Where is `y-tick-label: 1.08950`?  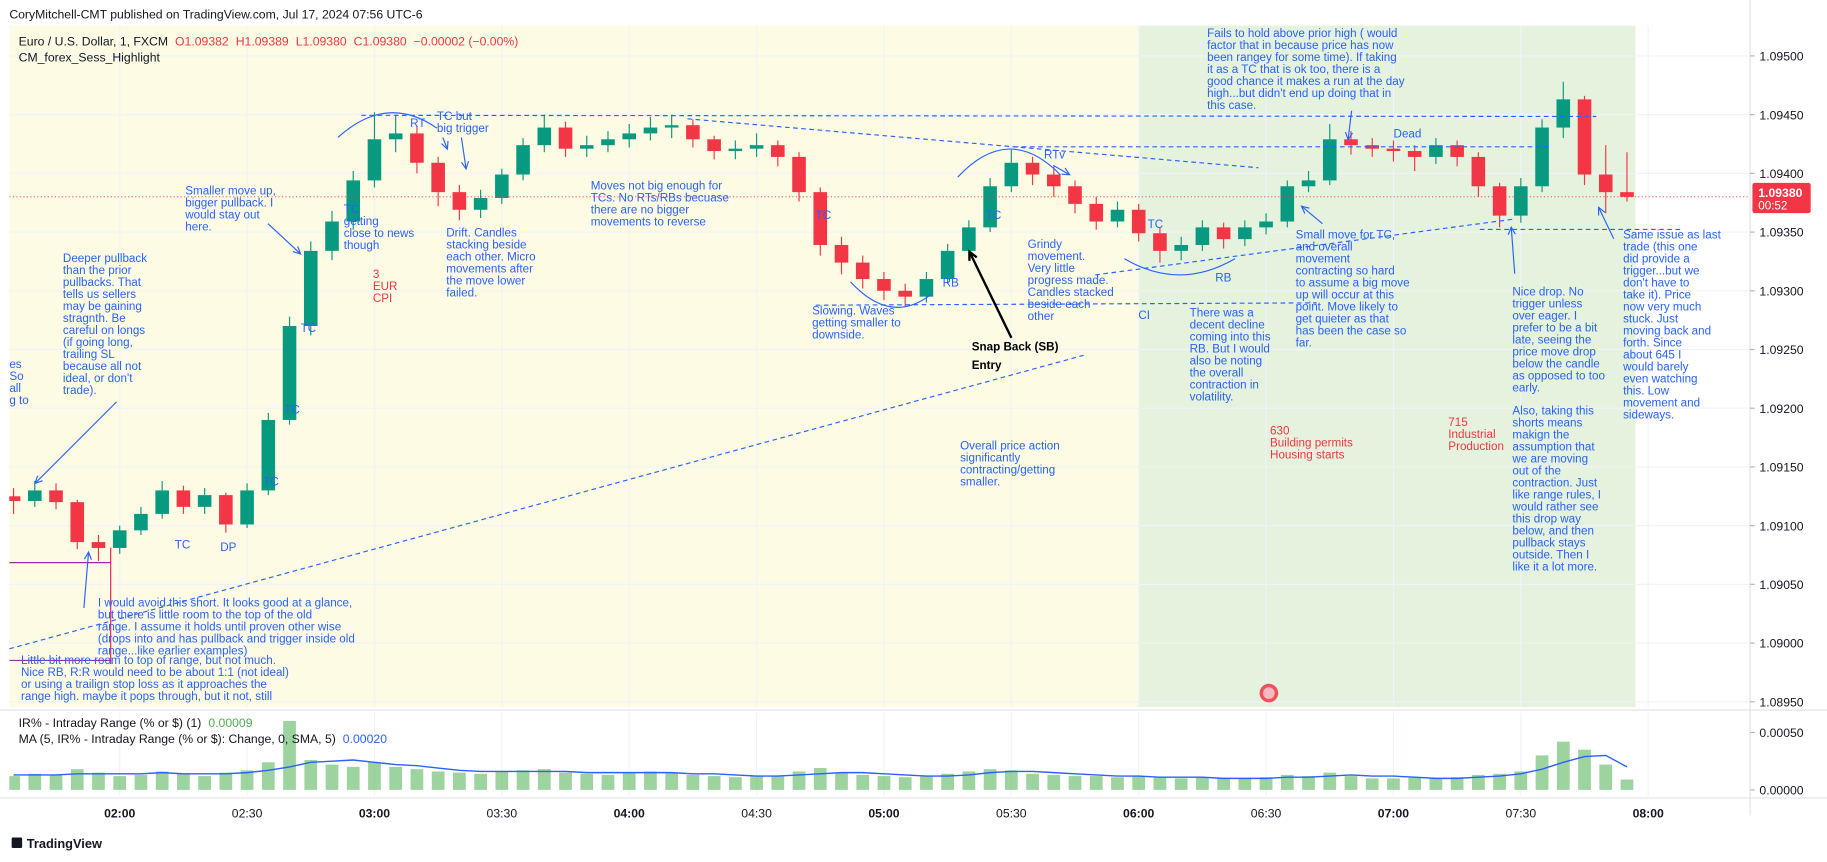 y-tick-label: 1.08950 is located at coordinates (1781, 702).